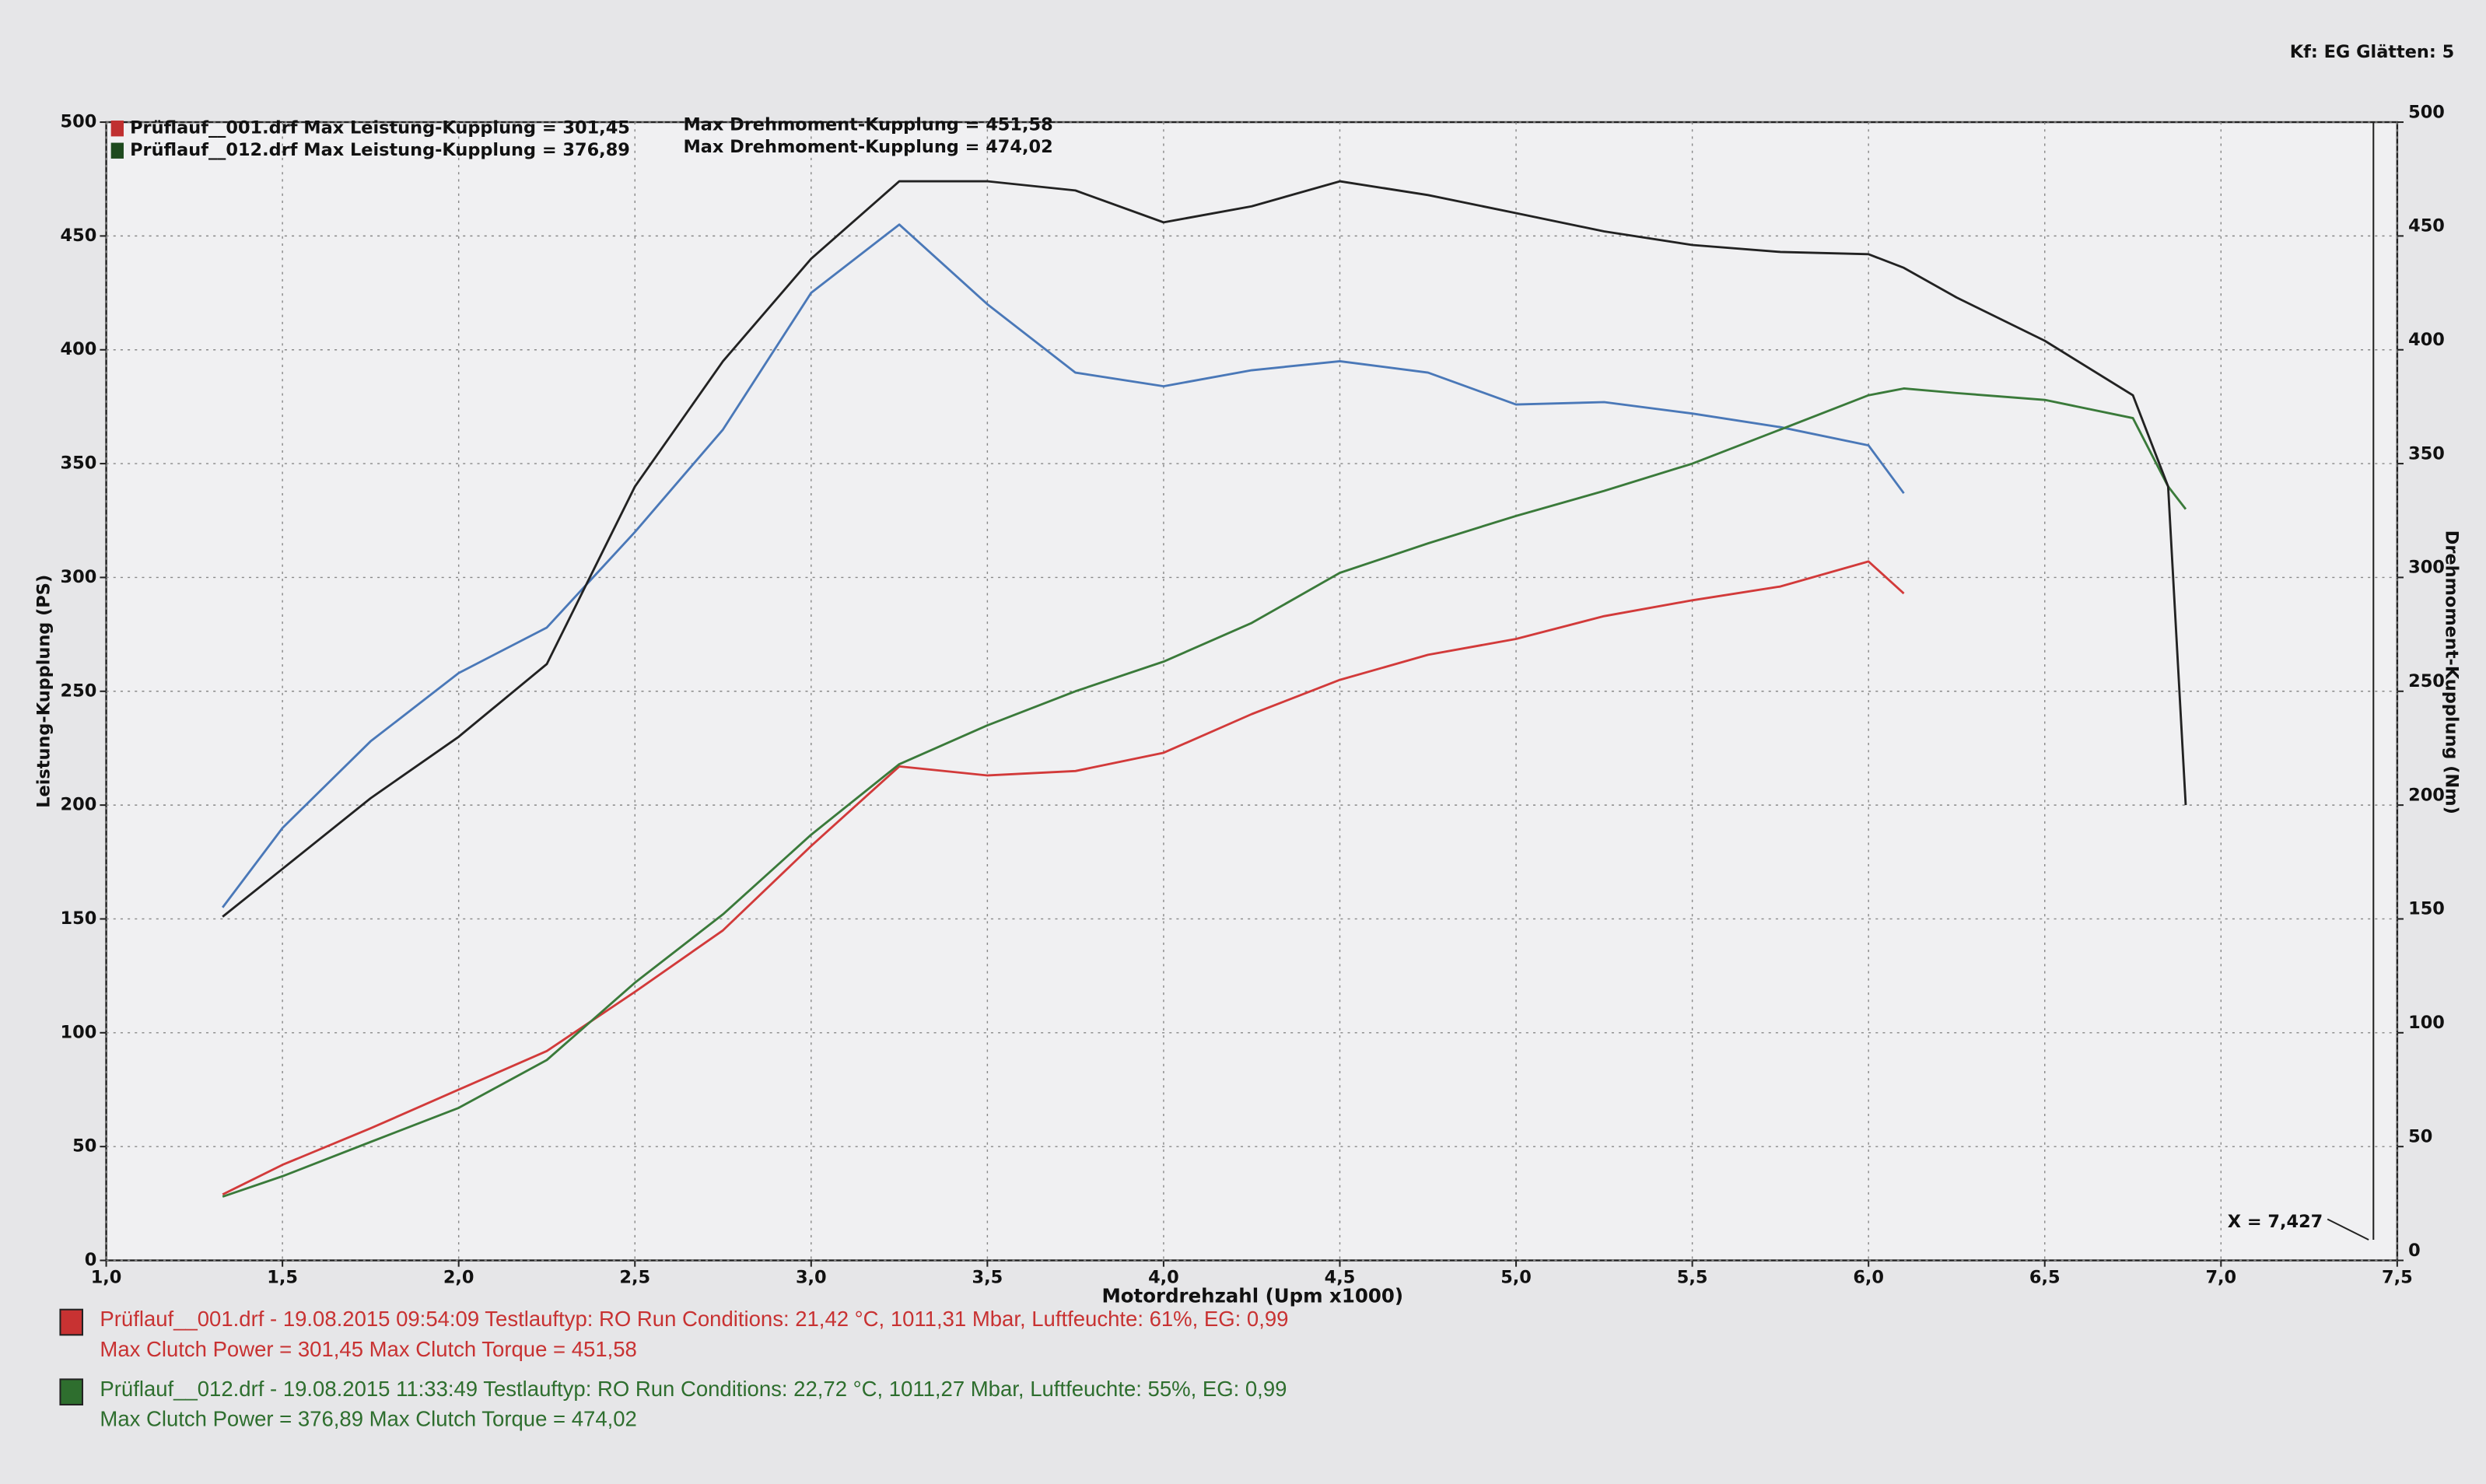 The width and height of the screenshot is (2486, 1484). Describe the element at coordinates (2348, 1230) in the screenshot. I see `annotation-arrow` at that location.